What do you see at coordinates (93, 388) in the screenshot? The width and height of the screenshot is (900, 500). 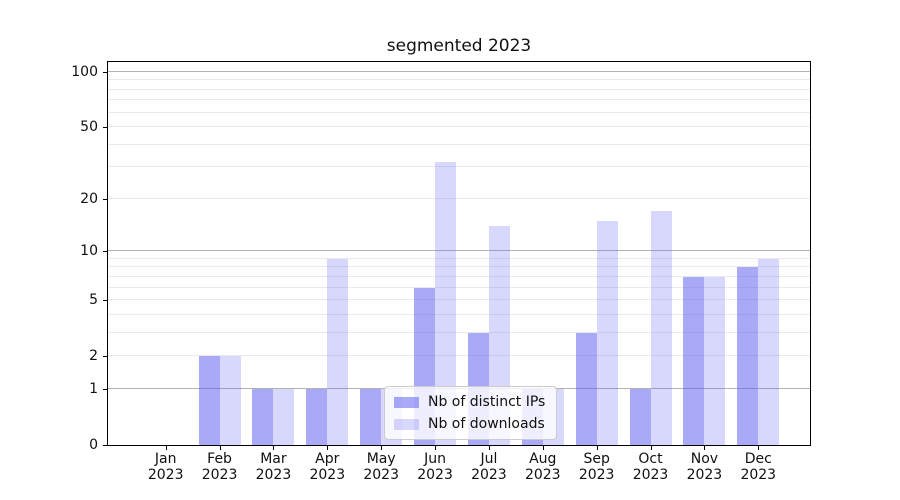 I see `y-tick-label-1: 1` at bounding box center [93, 388].